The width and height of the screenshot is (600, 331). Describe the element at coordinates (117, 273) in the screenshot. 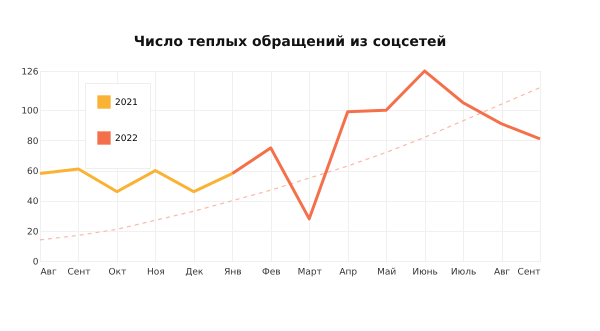

I see `x-tick-label: Окт` at that location.